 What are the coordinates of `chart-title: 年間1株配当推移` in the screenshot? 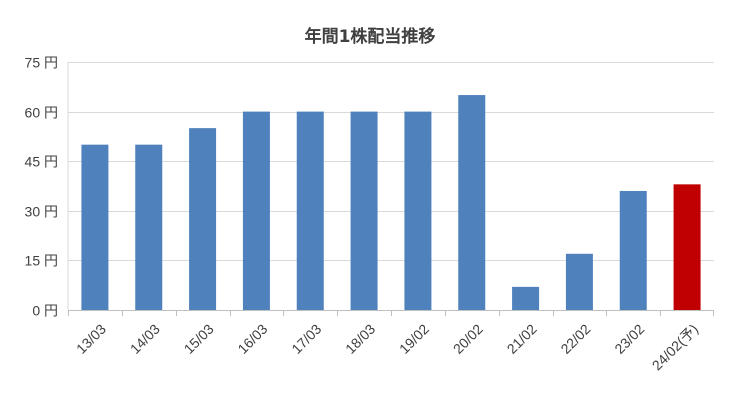 It's located at (370, 36).